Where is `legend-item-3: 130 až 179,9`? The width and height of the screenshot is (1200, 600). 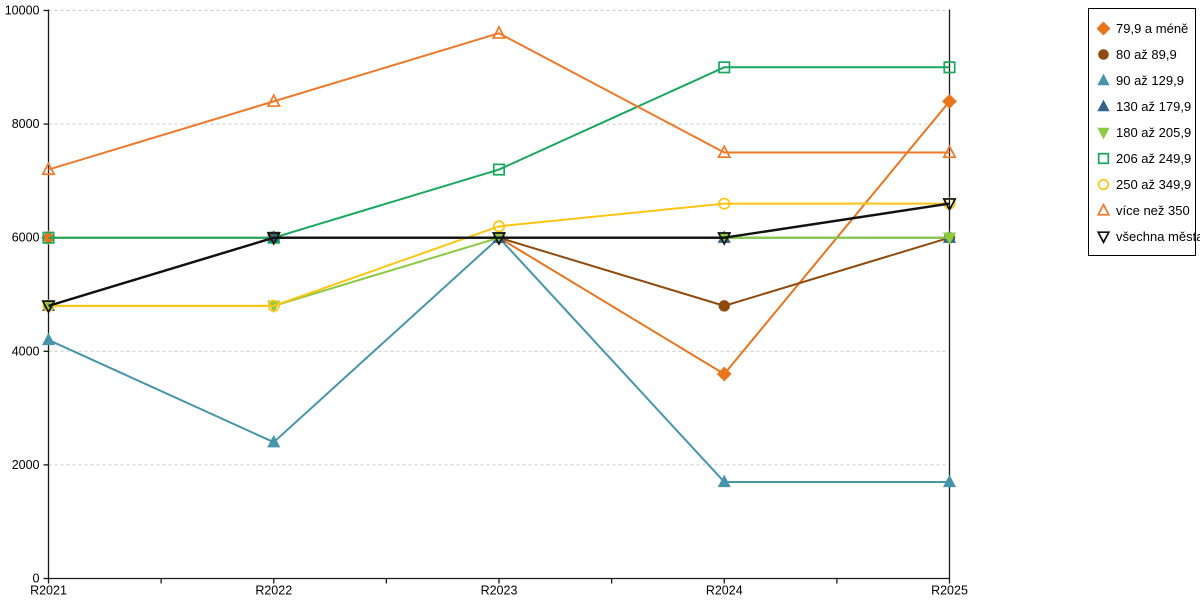
legend-item-3: 130 až 179,9 is located at coordinates (1144, 106).